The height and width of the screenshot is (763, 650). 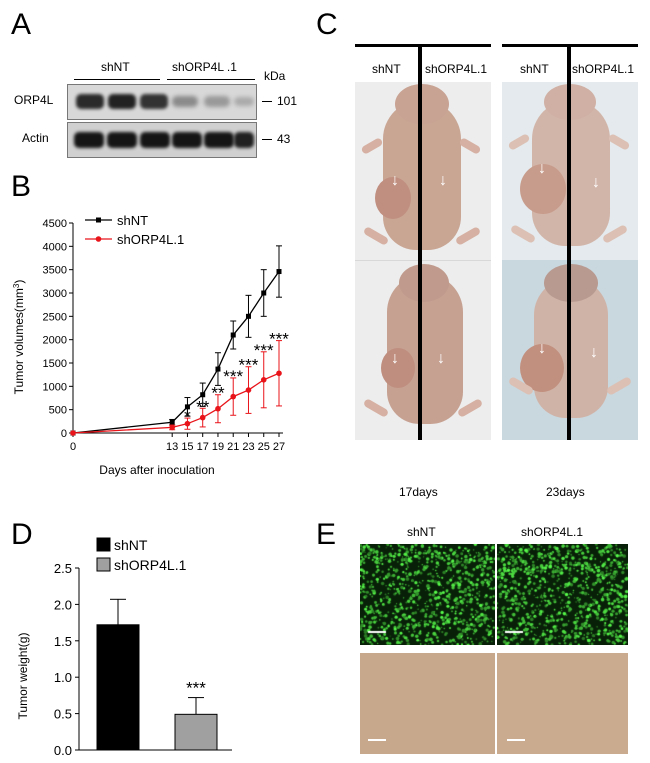 I want to click on x-tick-label: 0, so click(x=73, y=447).